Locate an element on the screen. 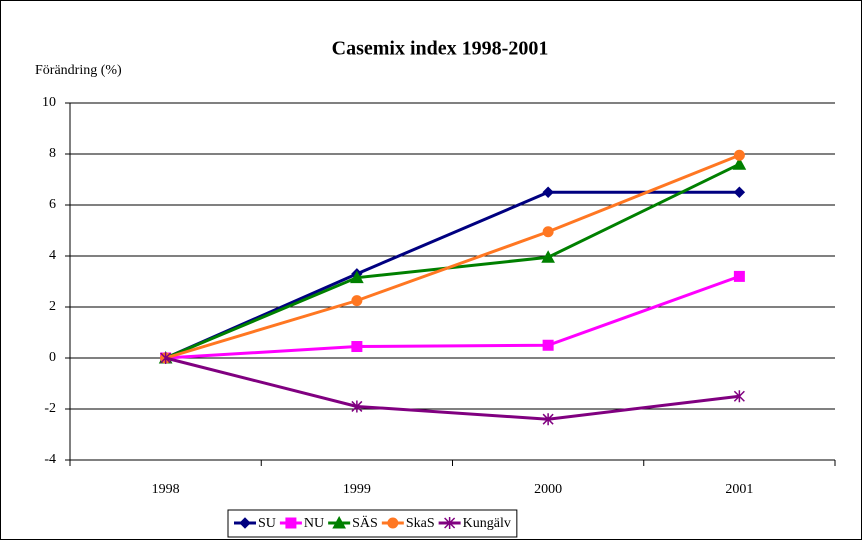 The width and height of the screenshot is (862, 540). legend-box is located at coordinates (372, 523).